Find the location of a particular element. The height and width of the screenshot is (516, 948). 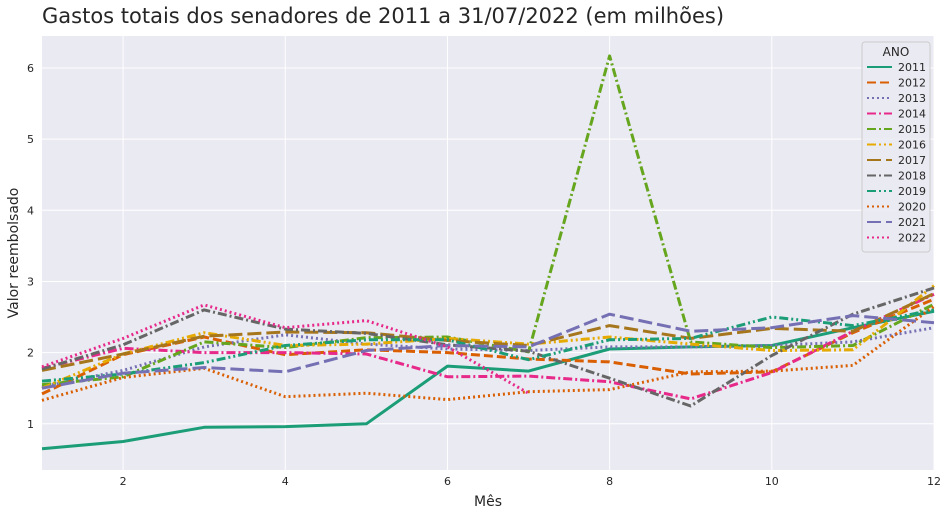

legend-entry: 2012 is located at coordinates (912, 83).